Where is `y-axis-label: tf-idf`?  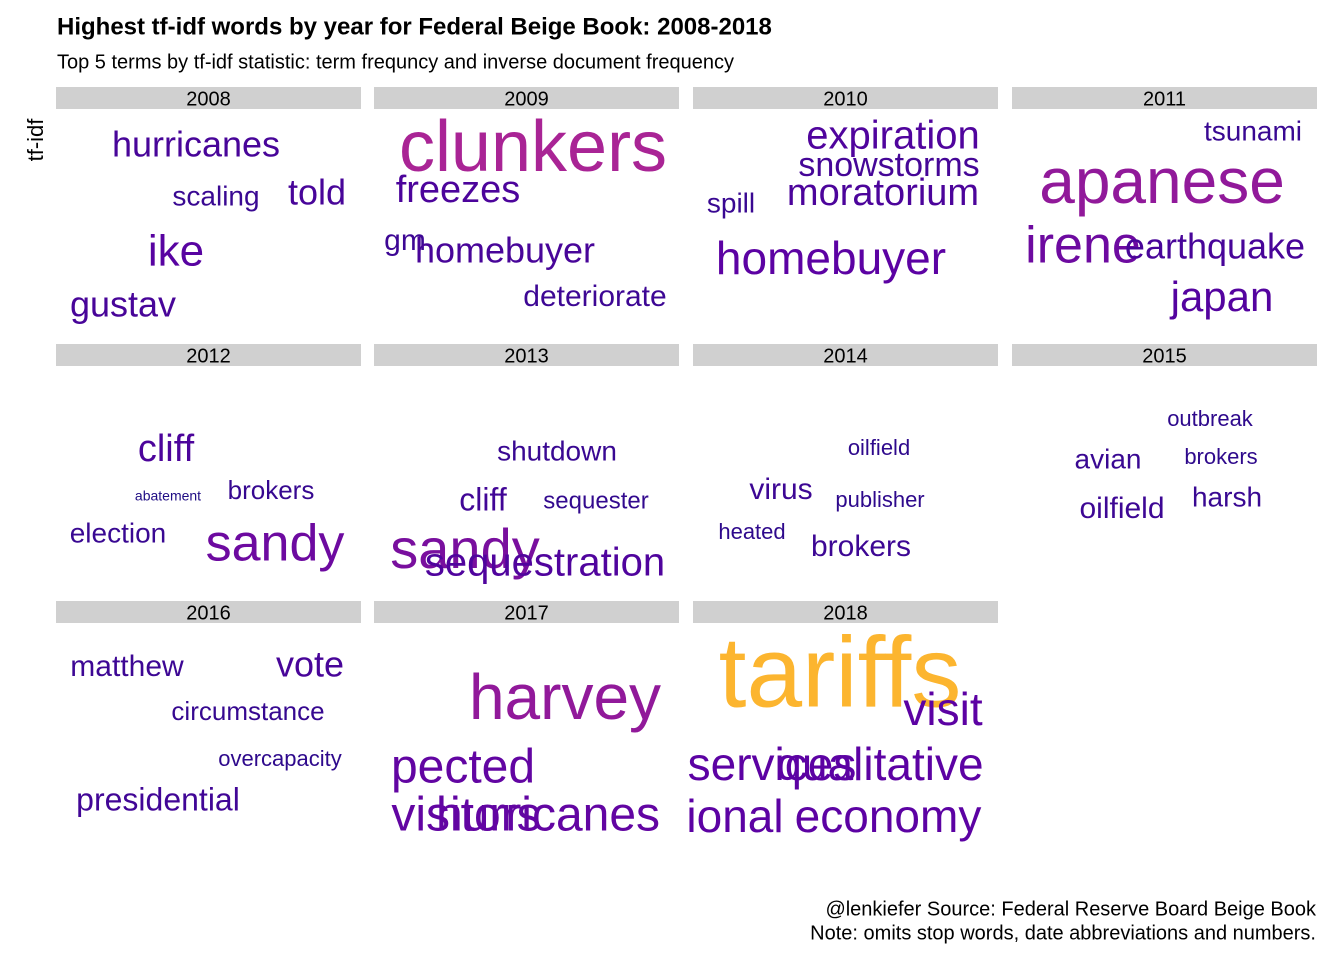 y-axis-label: tf-idf is located at coordinates (35, 140).